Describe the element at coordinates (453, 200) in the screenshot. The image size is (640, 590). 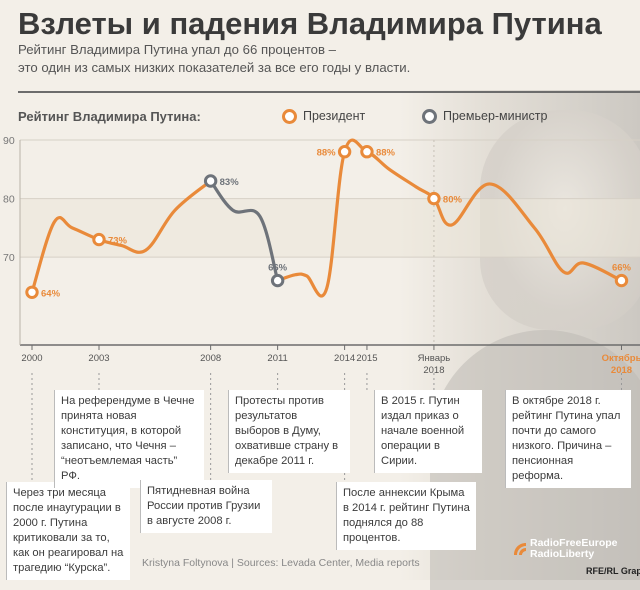
I see `data-label: 80%` at that location.